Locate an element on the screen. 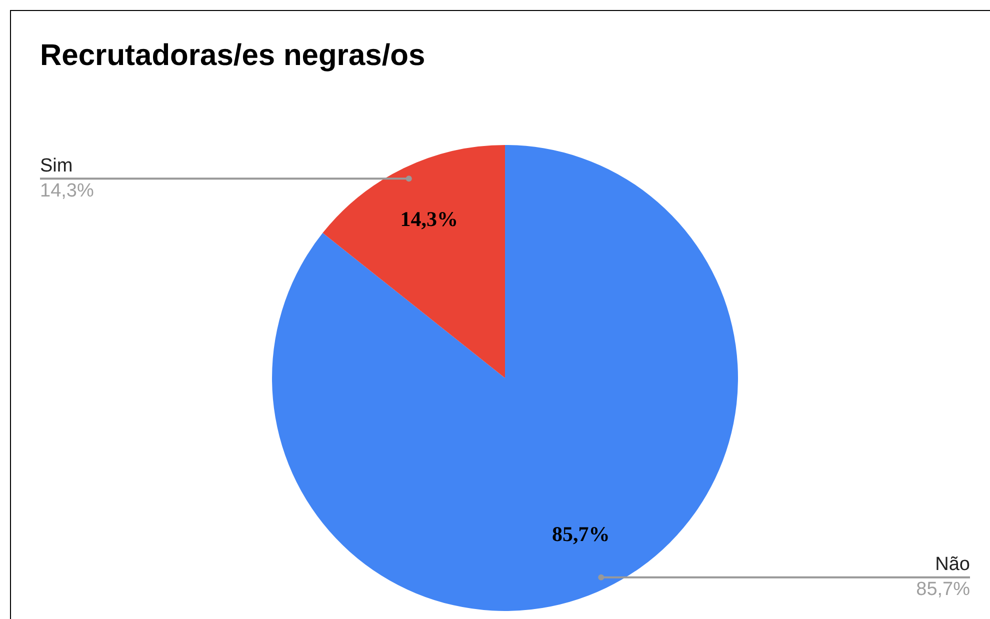  text: 14,3% is located at coordinates (67, 191).